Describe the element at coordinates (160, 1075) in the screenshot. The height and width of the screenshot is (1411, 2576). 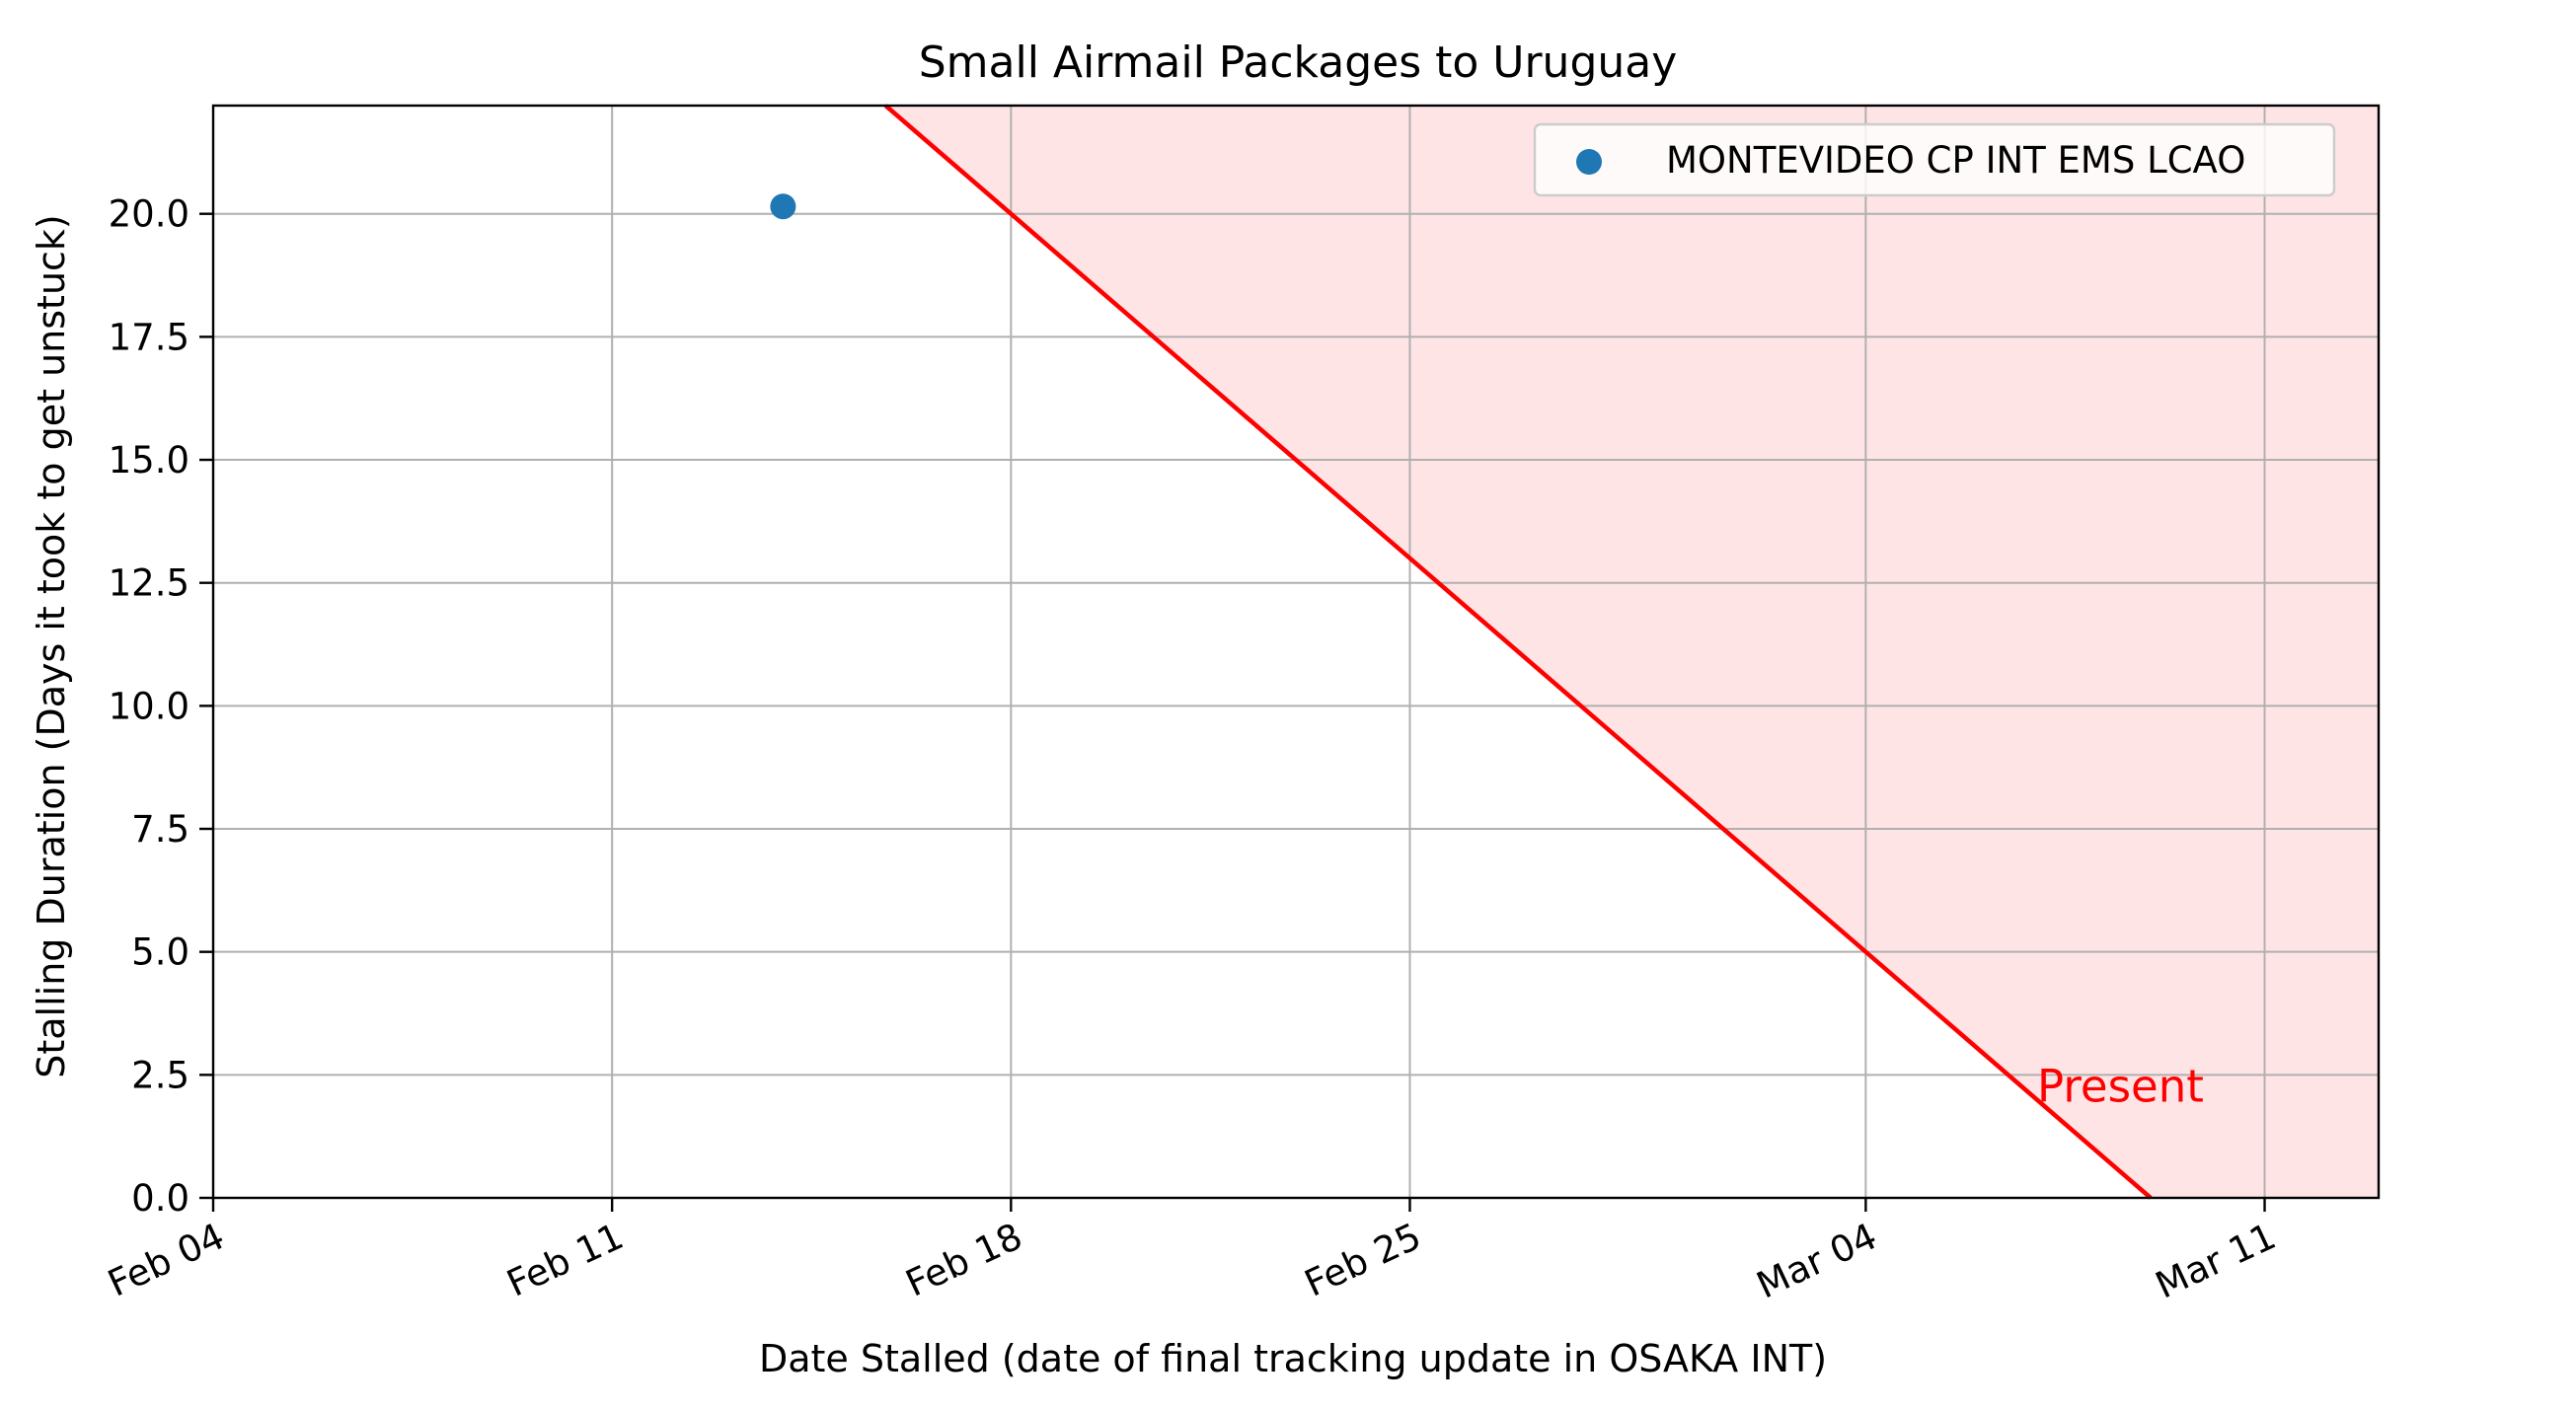
I see `y-tick-label: 2.5` at that location.